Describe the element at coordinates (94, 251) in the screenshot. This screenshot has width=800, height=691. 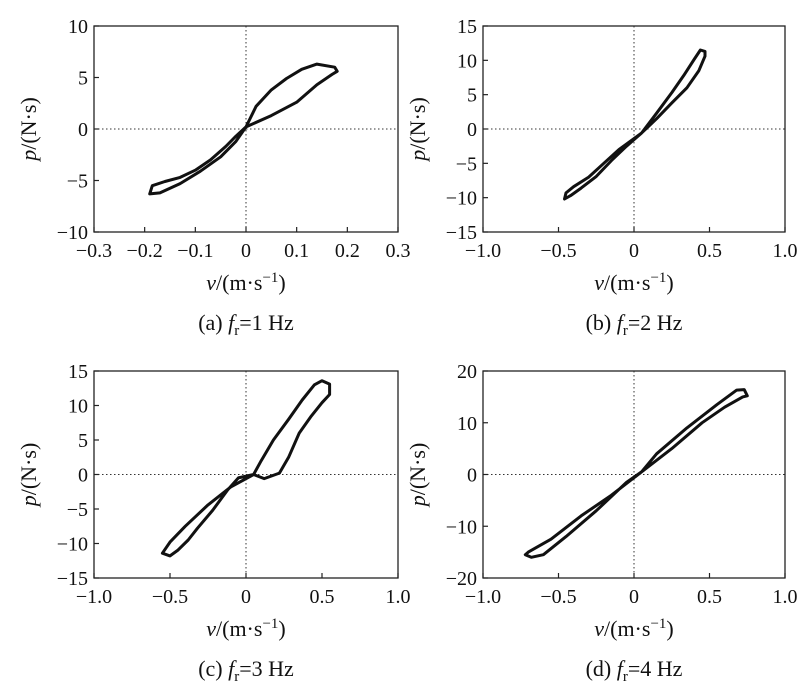
I see `x-tick-label: −0.3` at that location.